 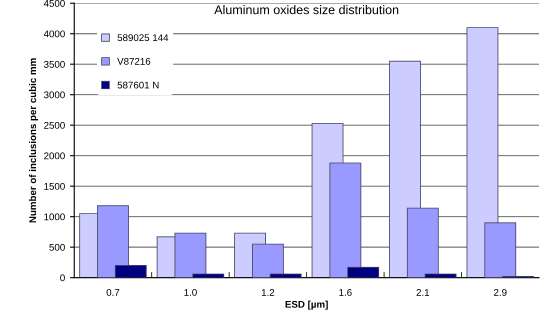 I want to click on y-tick-label: 2000, so click(x=54, y=156).